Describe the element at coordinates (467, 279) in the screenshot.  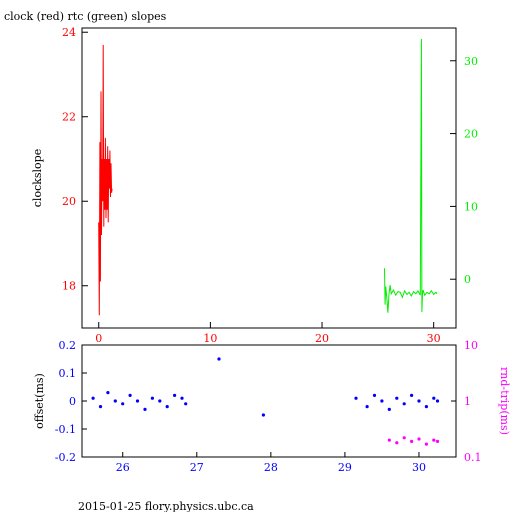
I see `top-y2-tick-label: 0` at that location.